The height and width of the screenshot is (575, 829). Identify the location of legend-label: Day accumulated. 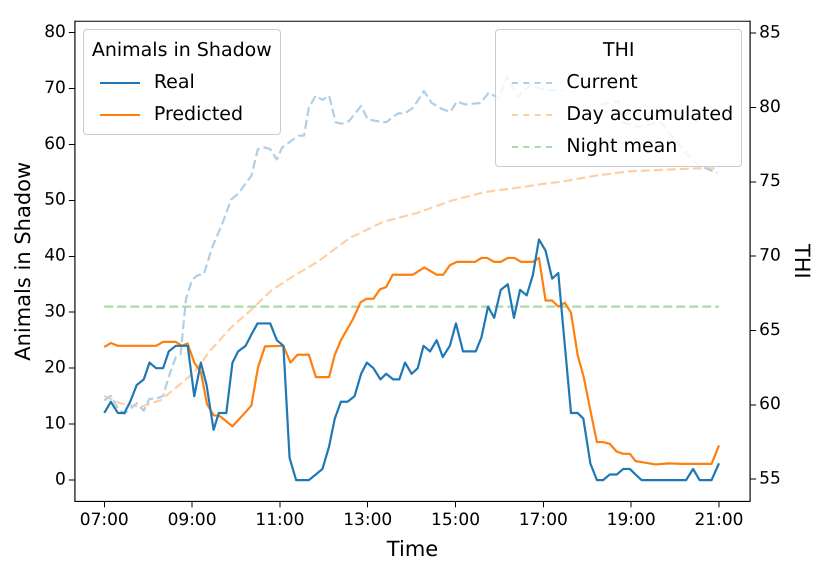
(650, 114).